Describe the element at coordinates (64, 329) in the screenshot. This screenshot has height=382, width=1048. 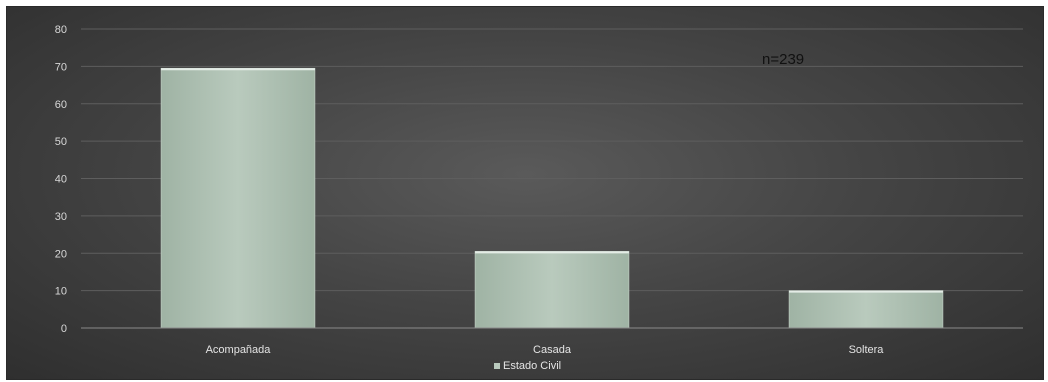
I see `y-tick-label: 0` at that location.